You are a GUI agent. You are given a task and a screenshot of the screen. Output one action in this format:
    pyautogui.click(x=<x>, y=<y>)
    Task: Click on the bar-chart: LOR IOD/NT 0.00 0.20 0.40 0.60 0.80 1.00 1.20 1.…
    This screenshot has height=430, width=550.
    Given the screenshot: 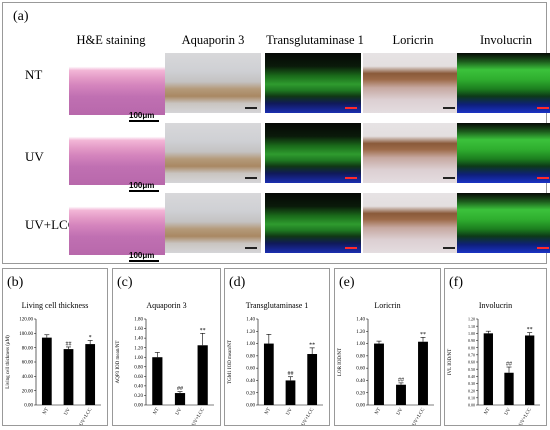 What is the action you would take?
    pyautogui.click(x=386, y=371)
    